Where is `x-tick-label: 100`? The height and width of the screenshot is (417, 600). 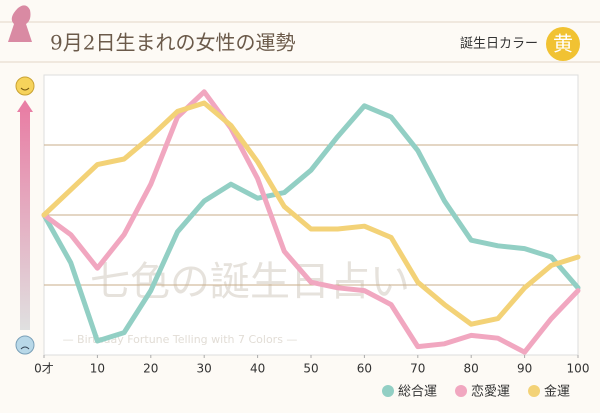 x-tick-label: 100 is located at coordinates (578, 369).